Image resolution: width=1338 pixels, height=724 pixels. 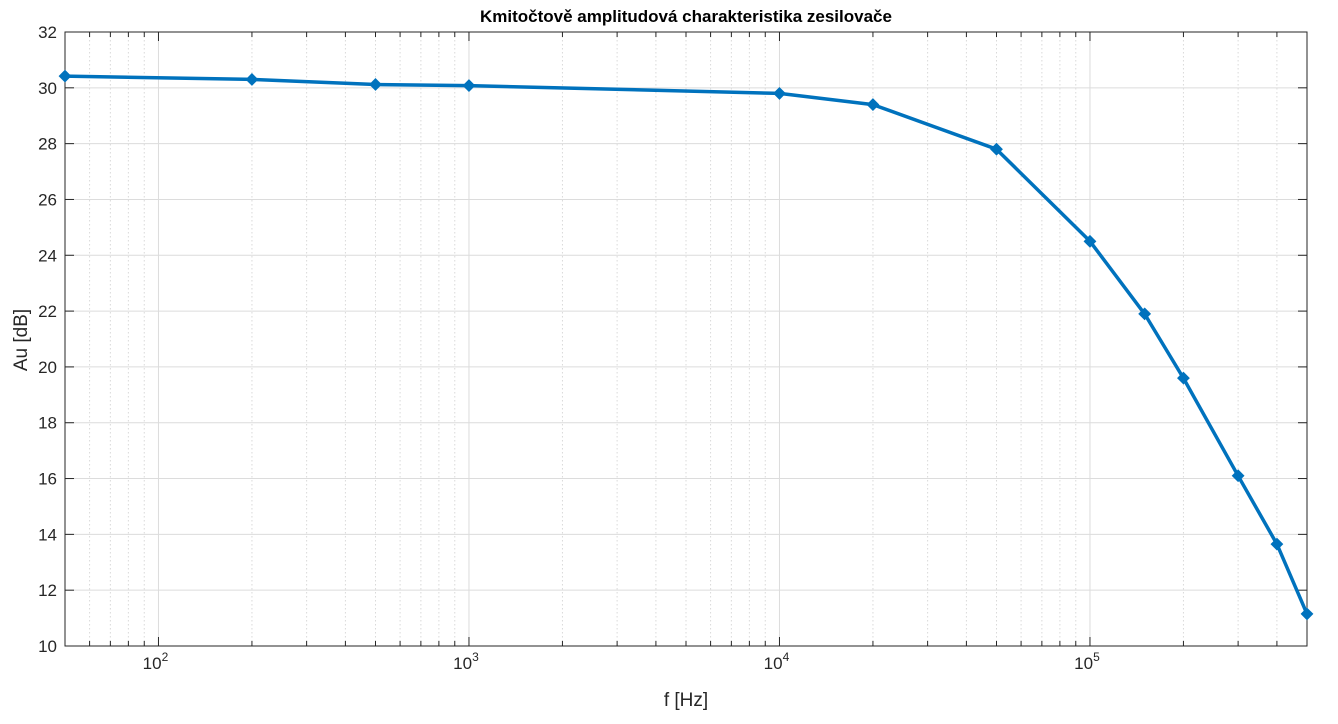 What do you see at coordinates (621, 661) in the screenshot?
I see `x-tick-labels: 10² 10³ 10⁴ 10⁵` at bounding box center [621, 661].